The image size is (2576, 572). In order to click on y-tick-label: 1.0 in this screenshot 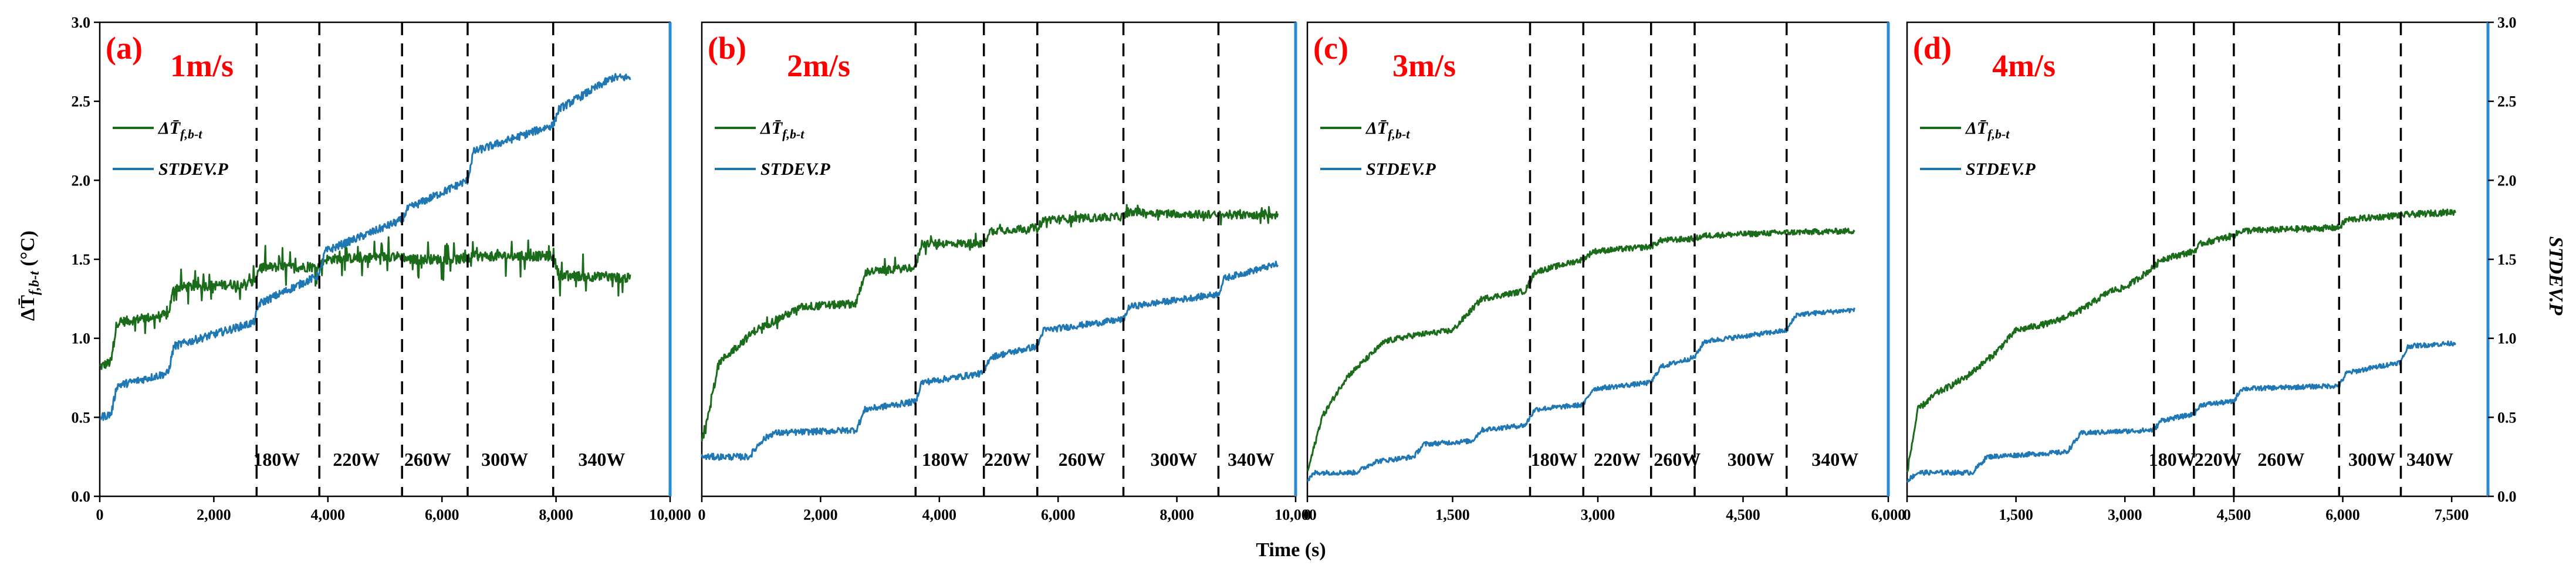, I will do `click(81, 338)`.